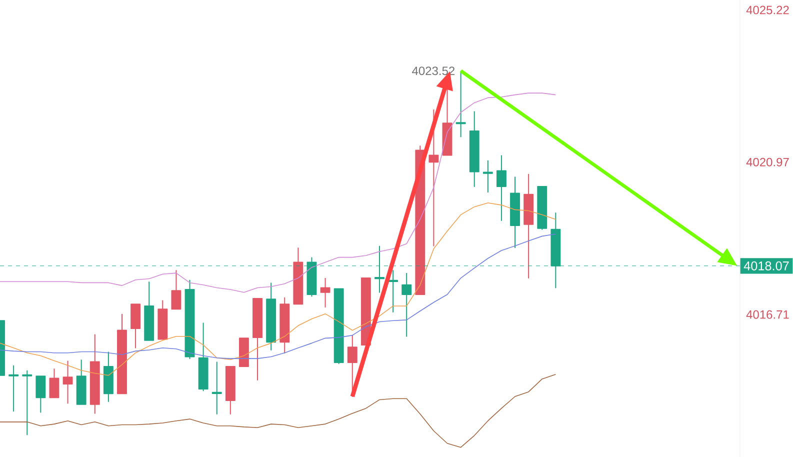  I want to click on ref-line-label: 4018.07, so click(766, 265).